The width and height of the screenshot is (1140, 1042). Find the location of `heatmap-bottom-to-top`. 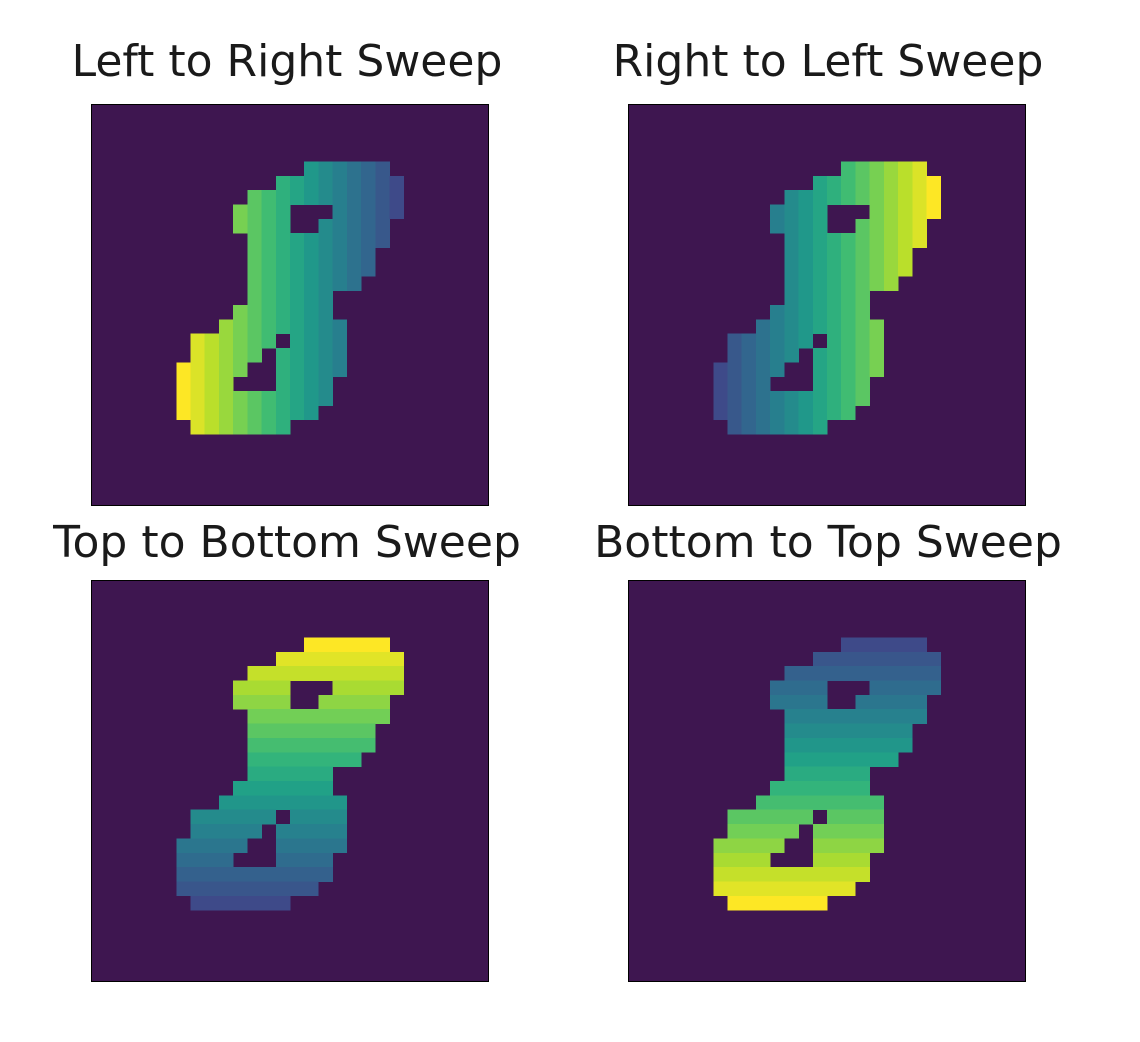

heatmap-bottom-to-top is located at coordinates (827, 781).